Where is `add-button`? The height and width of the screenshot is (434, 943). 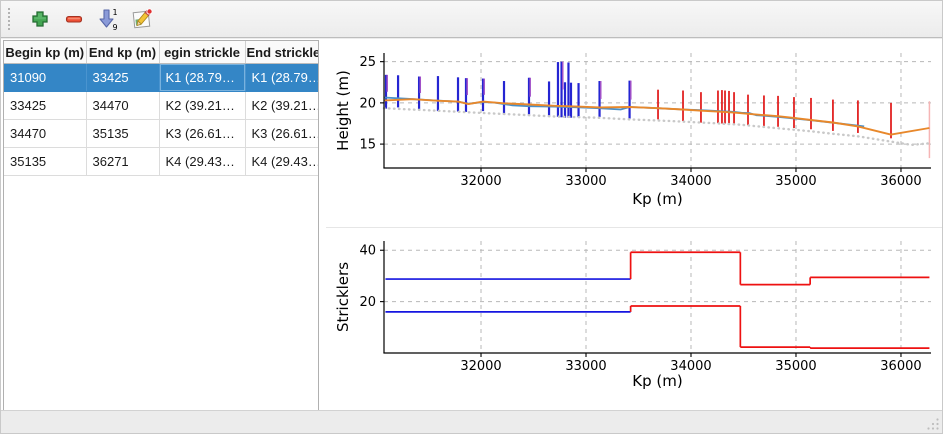 add-button is located at coordinates (40, 19).